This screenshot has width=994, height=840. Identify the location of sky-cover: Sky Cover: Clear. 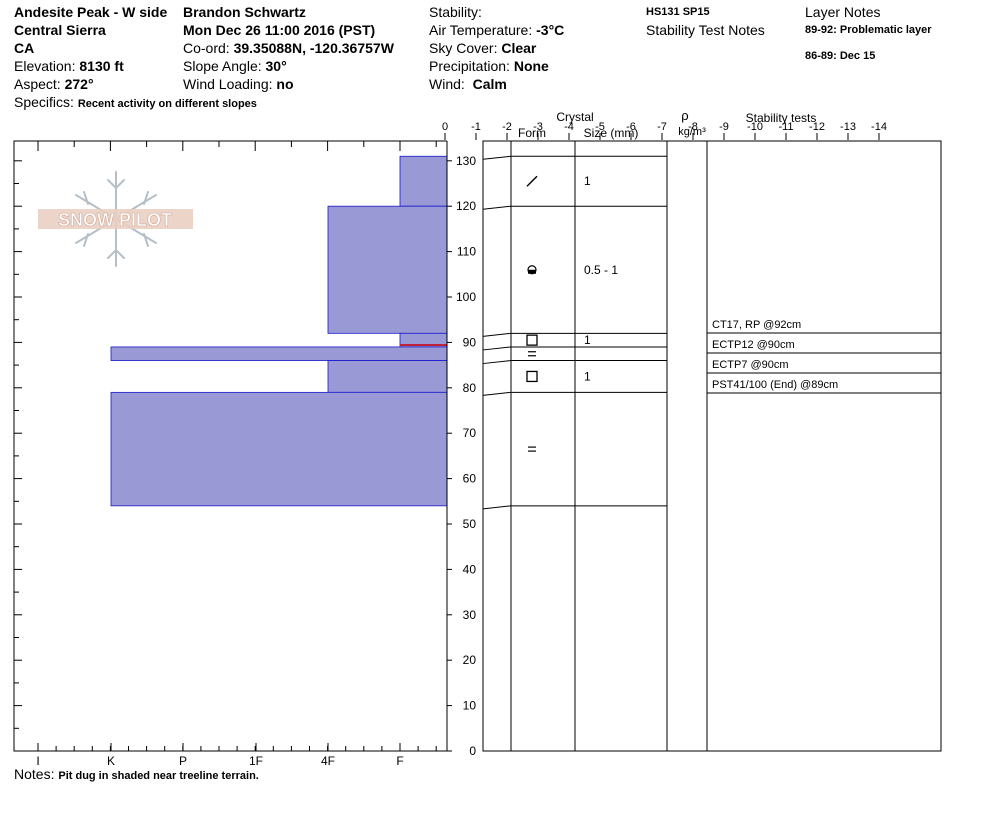
(483, 48).